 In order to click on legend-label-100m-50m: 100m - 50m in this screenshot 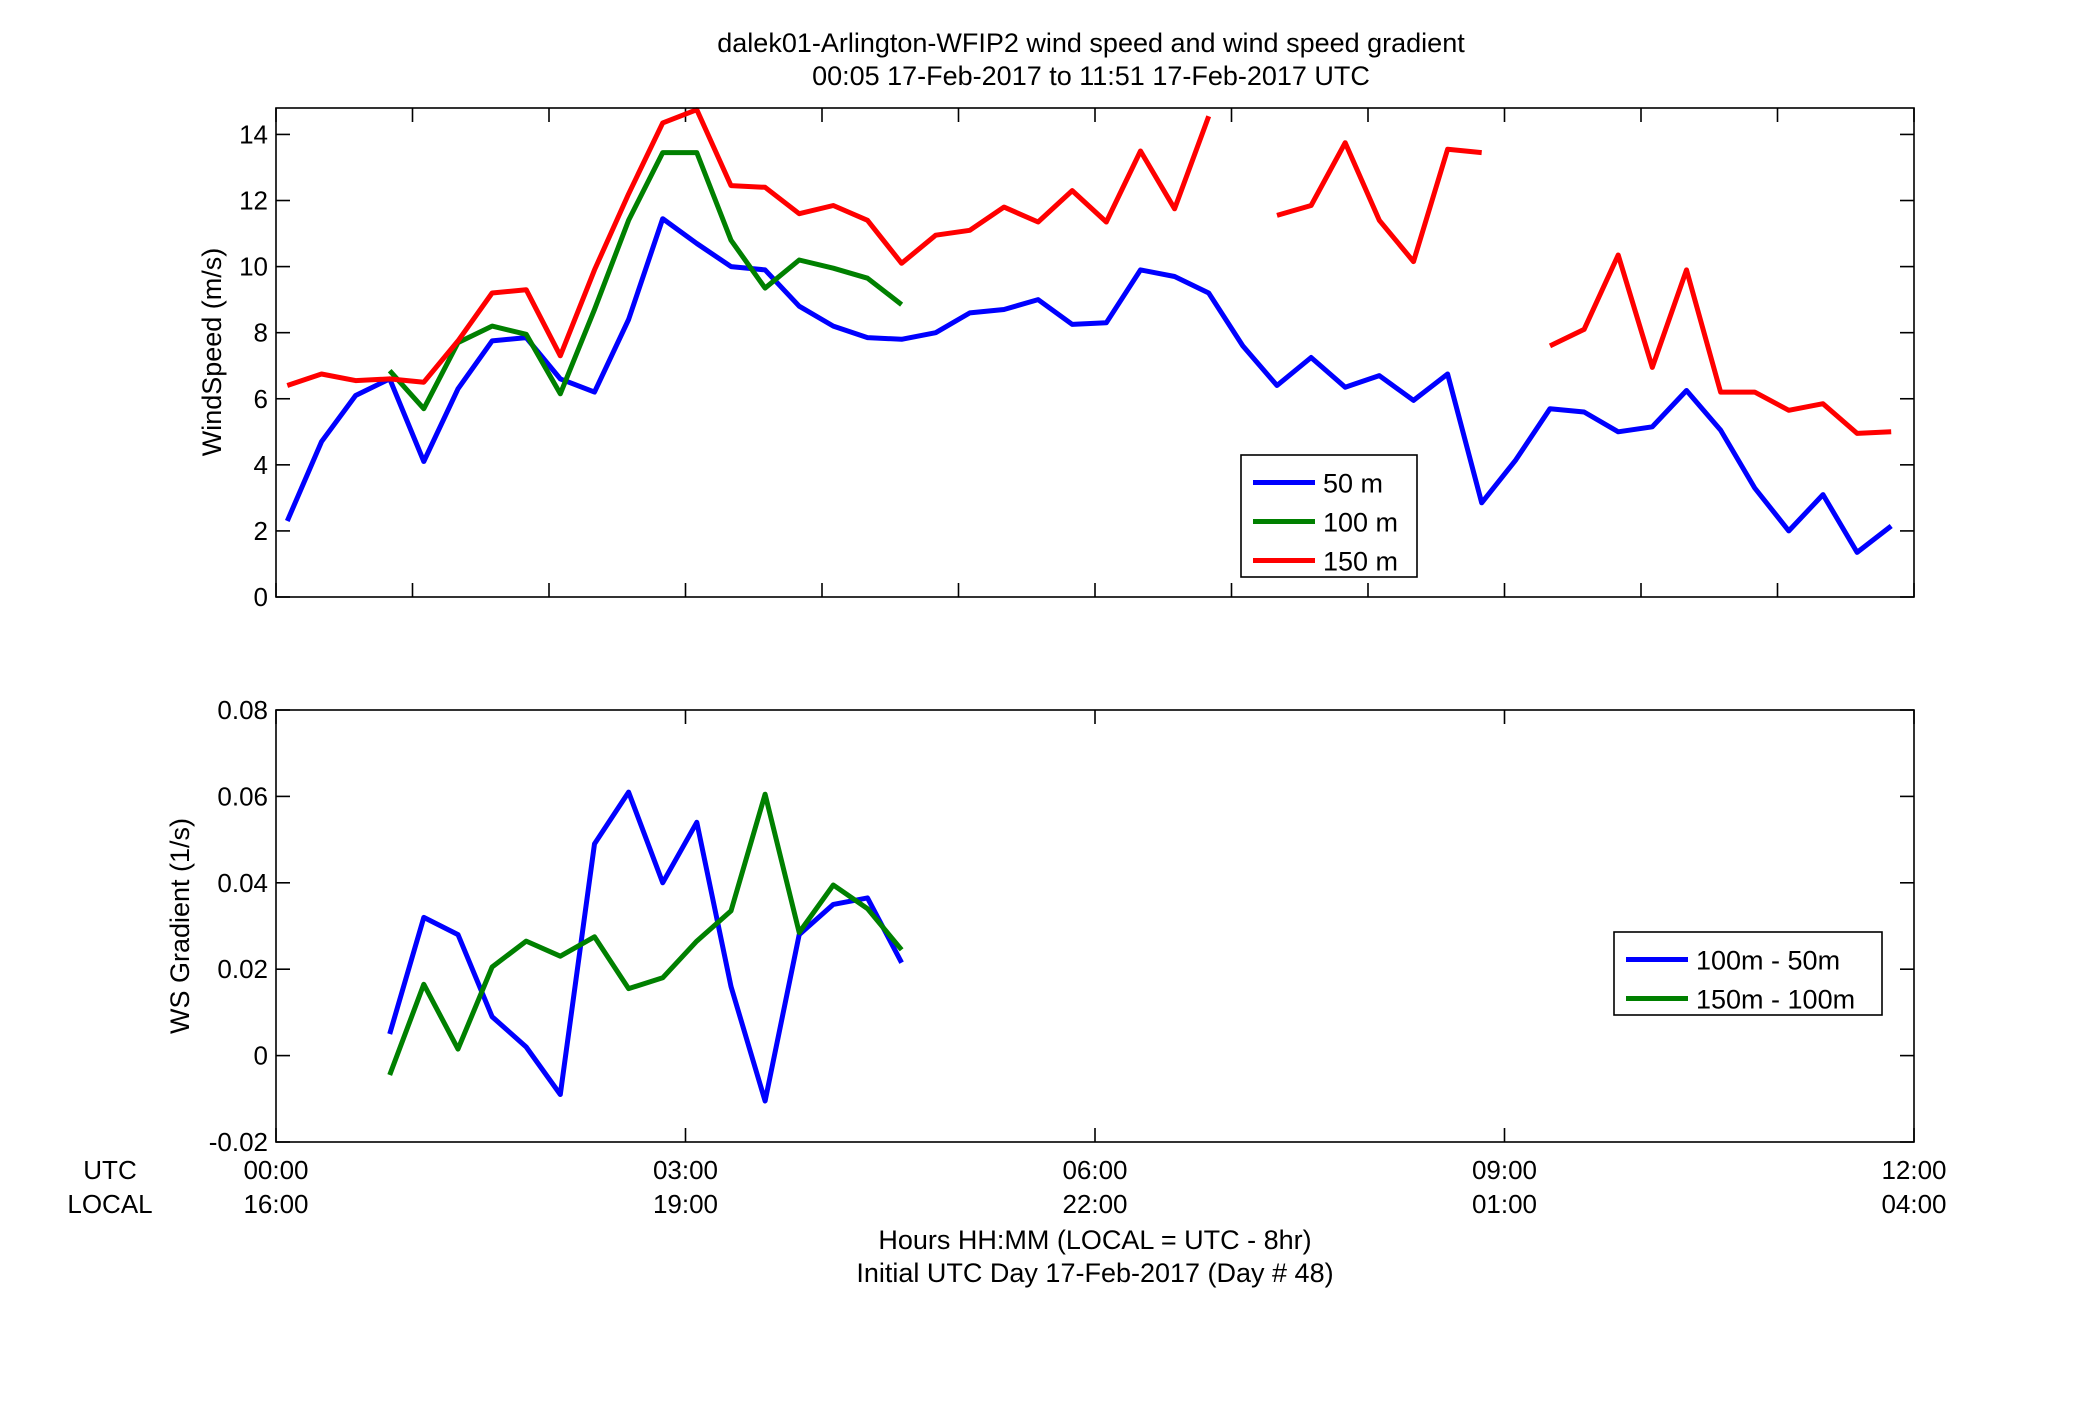, I will do `click(1768, 961)`.